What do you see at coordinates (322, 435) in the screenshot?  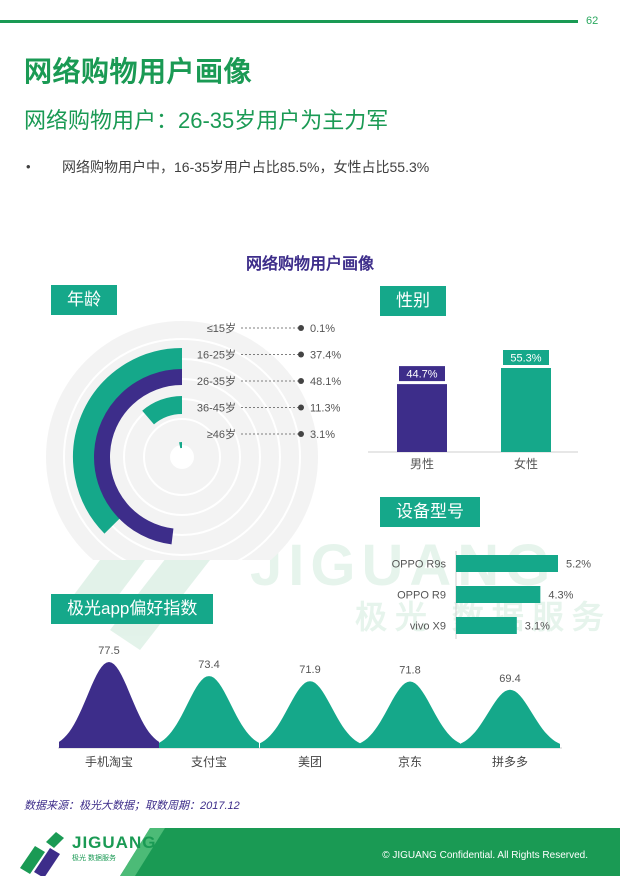 I see `age-group-value: 3.1%` at bounding box center [322, 435].